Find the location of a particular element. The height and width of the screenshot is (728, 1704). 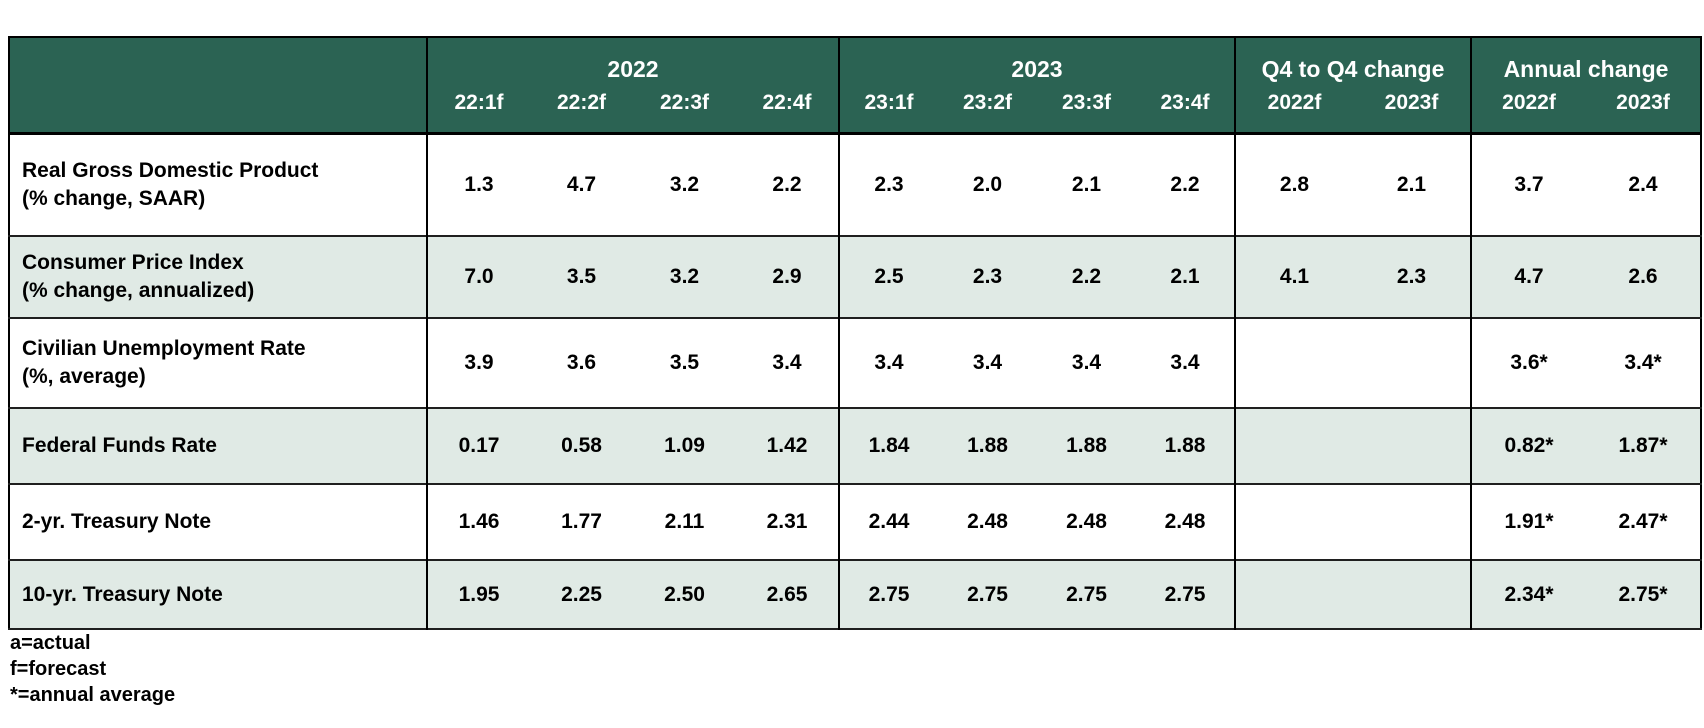

value-cell: 2.65 is located at coordinates (787, 594).